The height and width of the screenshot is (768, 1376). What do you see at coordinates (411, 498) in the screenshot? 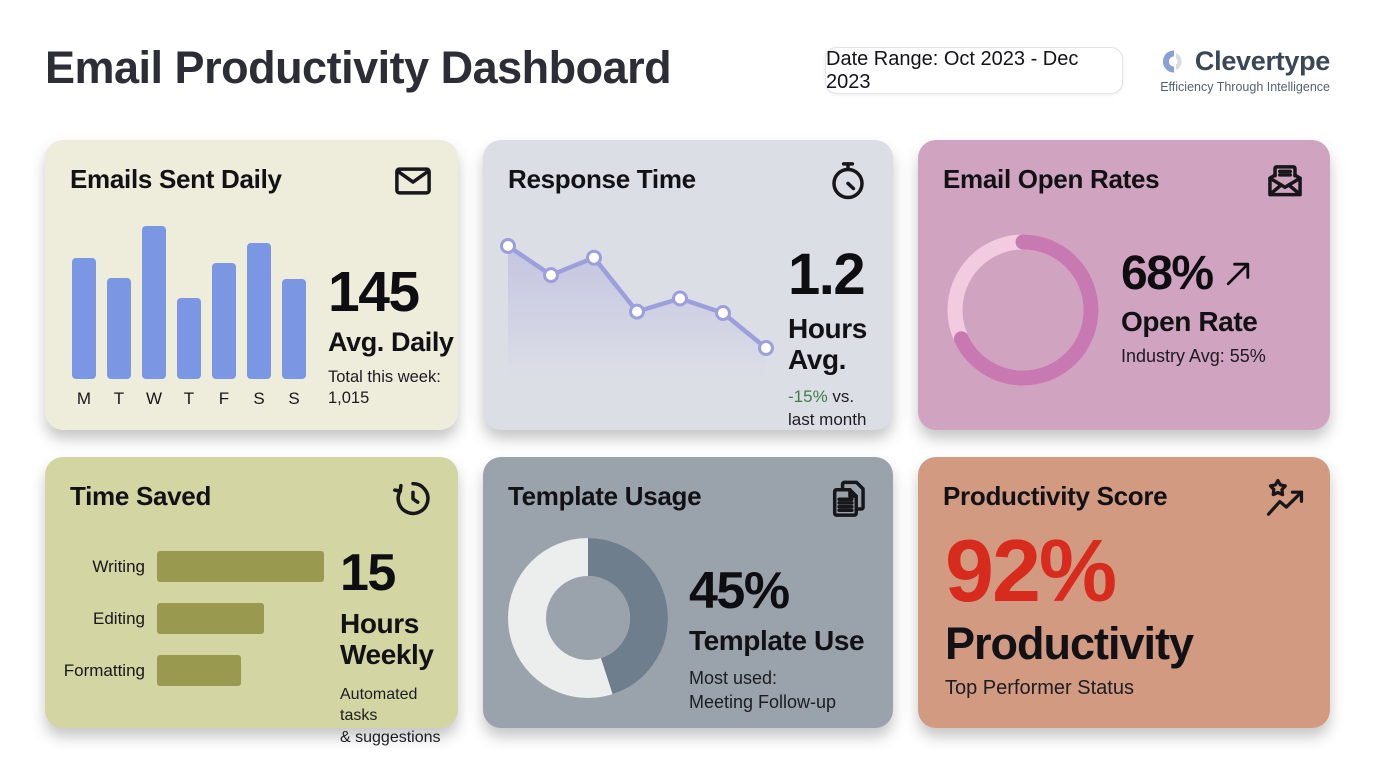
I see `history-clock-icon` at bounding box center [411, 498].